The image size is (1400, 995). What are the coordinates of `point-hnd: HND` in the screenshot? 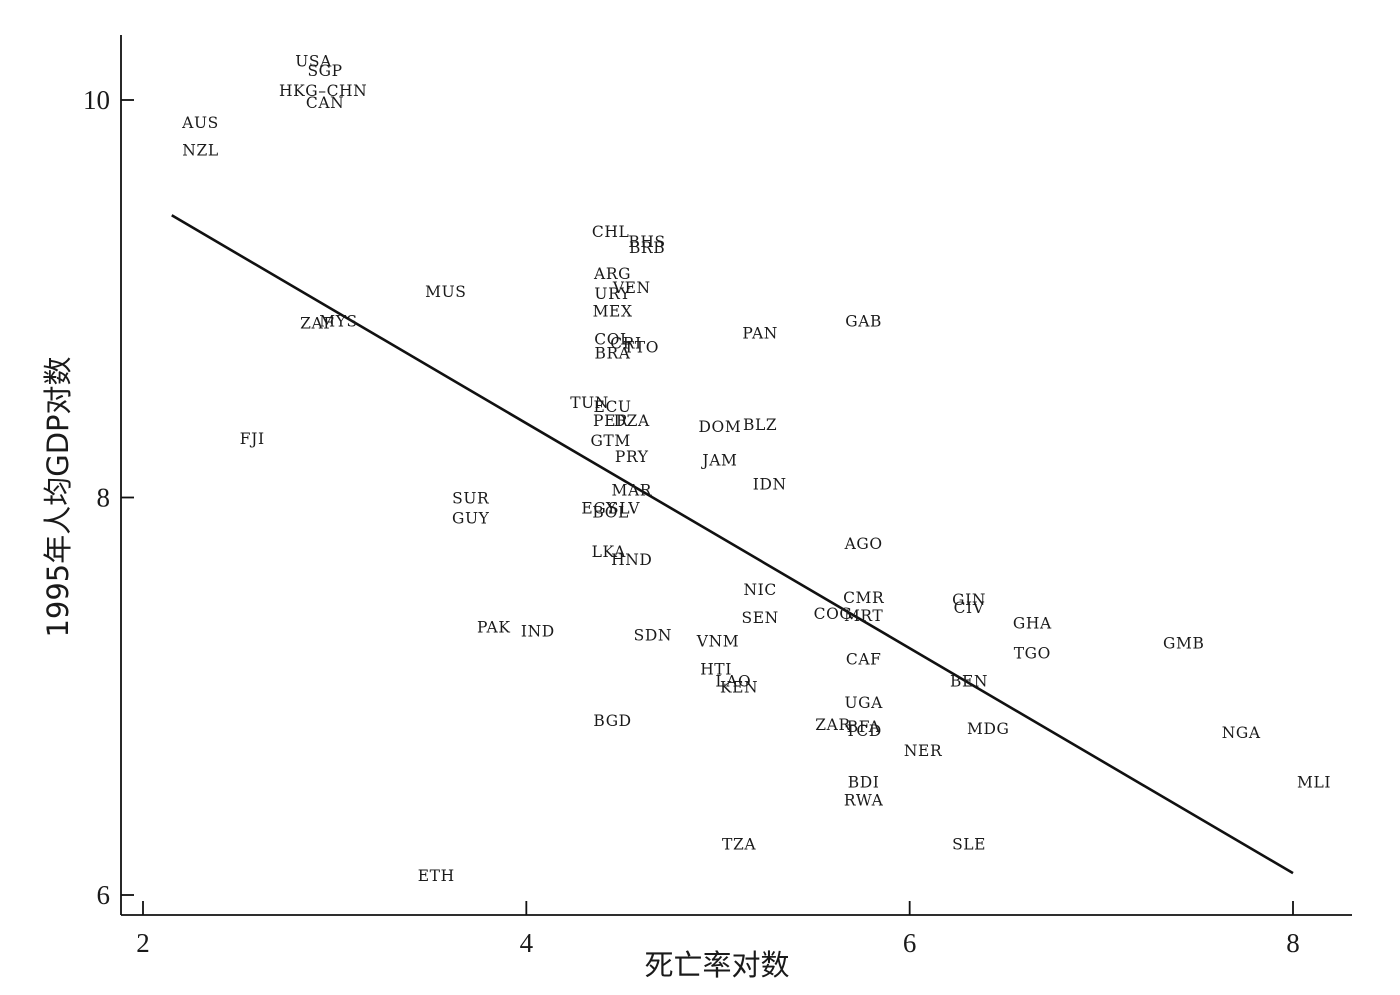 It's located at (631, 560).